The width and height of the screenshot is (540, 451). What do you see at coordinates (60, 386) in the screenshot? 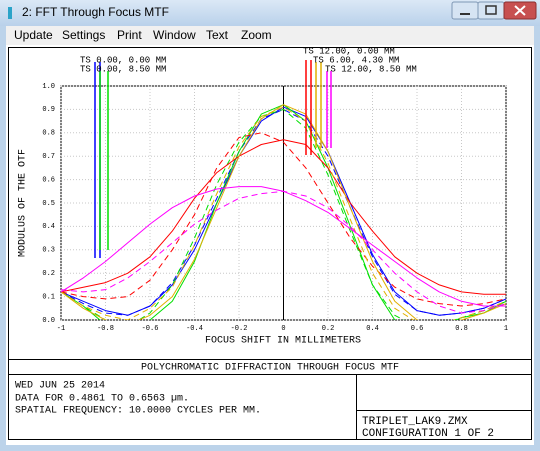
I see `info-line: WED JUN 25 2014` at bounding box center [60, 386].